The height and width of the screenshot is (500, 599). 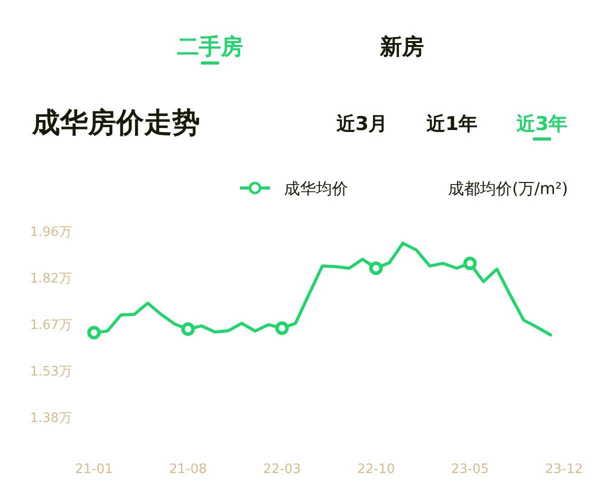 I want to click on text: 近1年, so click(x=451, y=124).